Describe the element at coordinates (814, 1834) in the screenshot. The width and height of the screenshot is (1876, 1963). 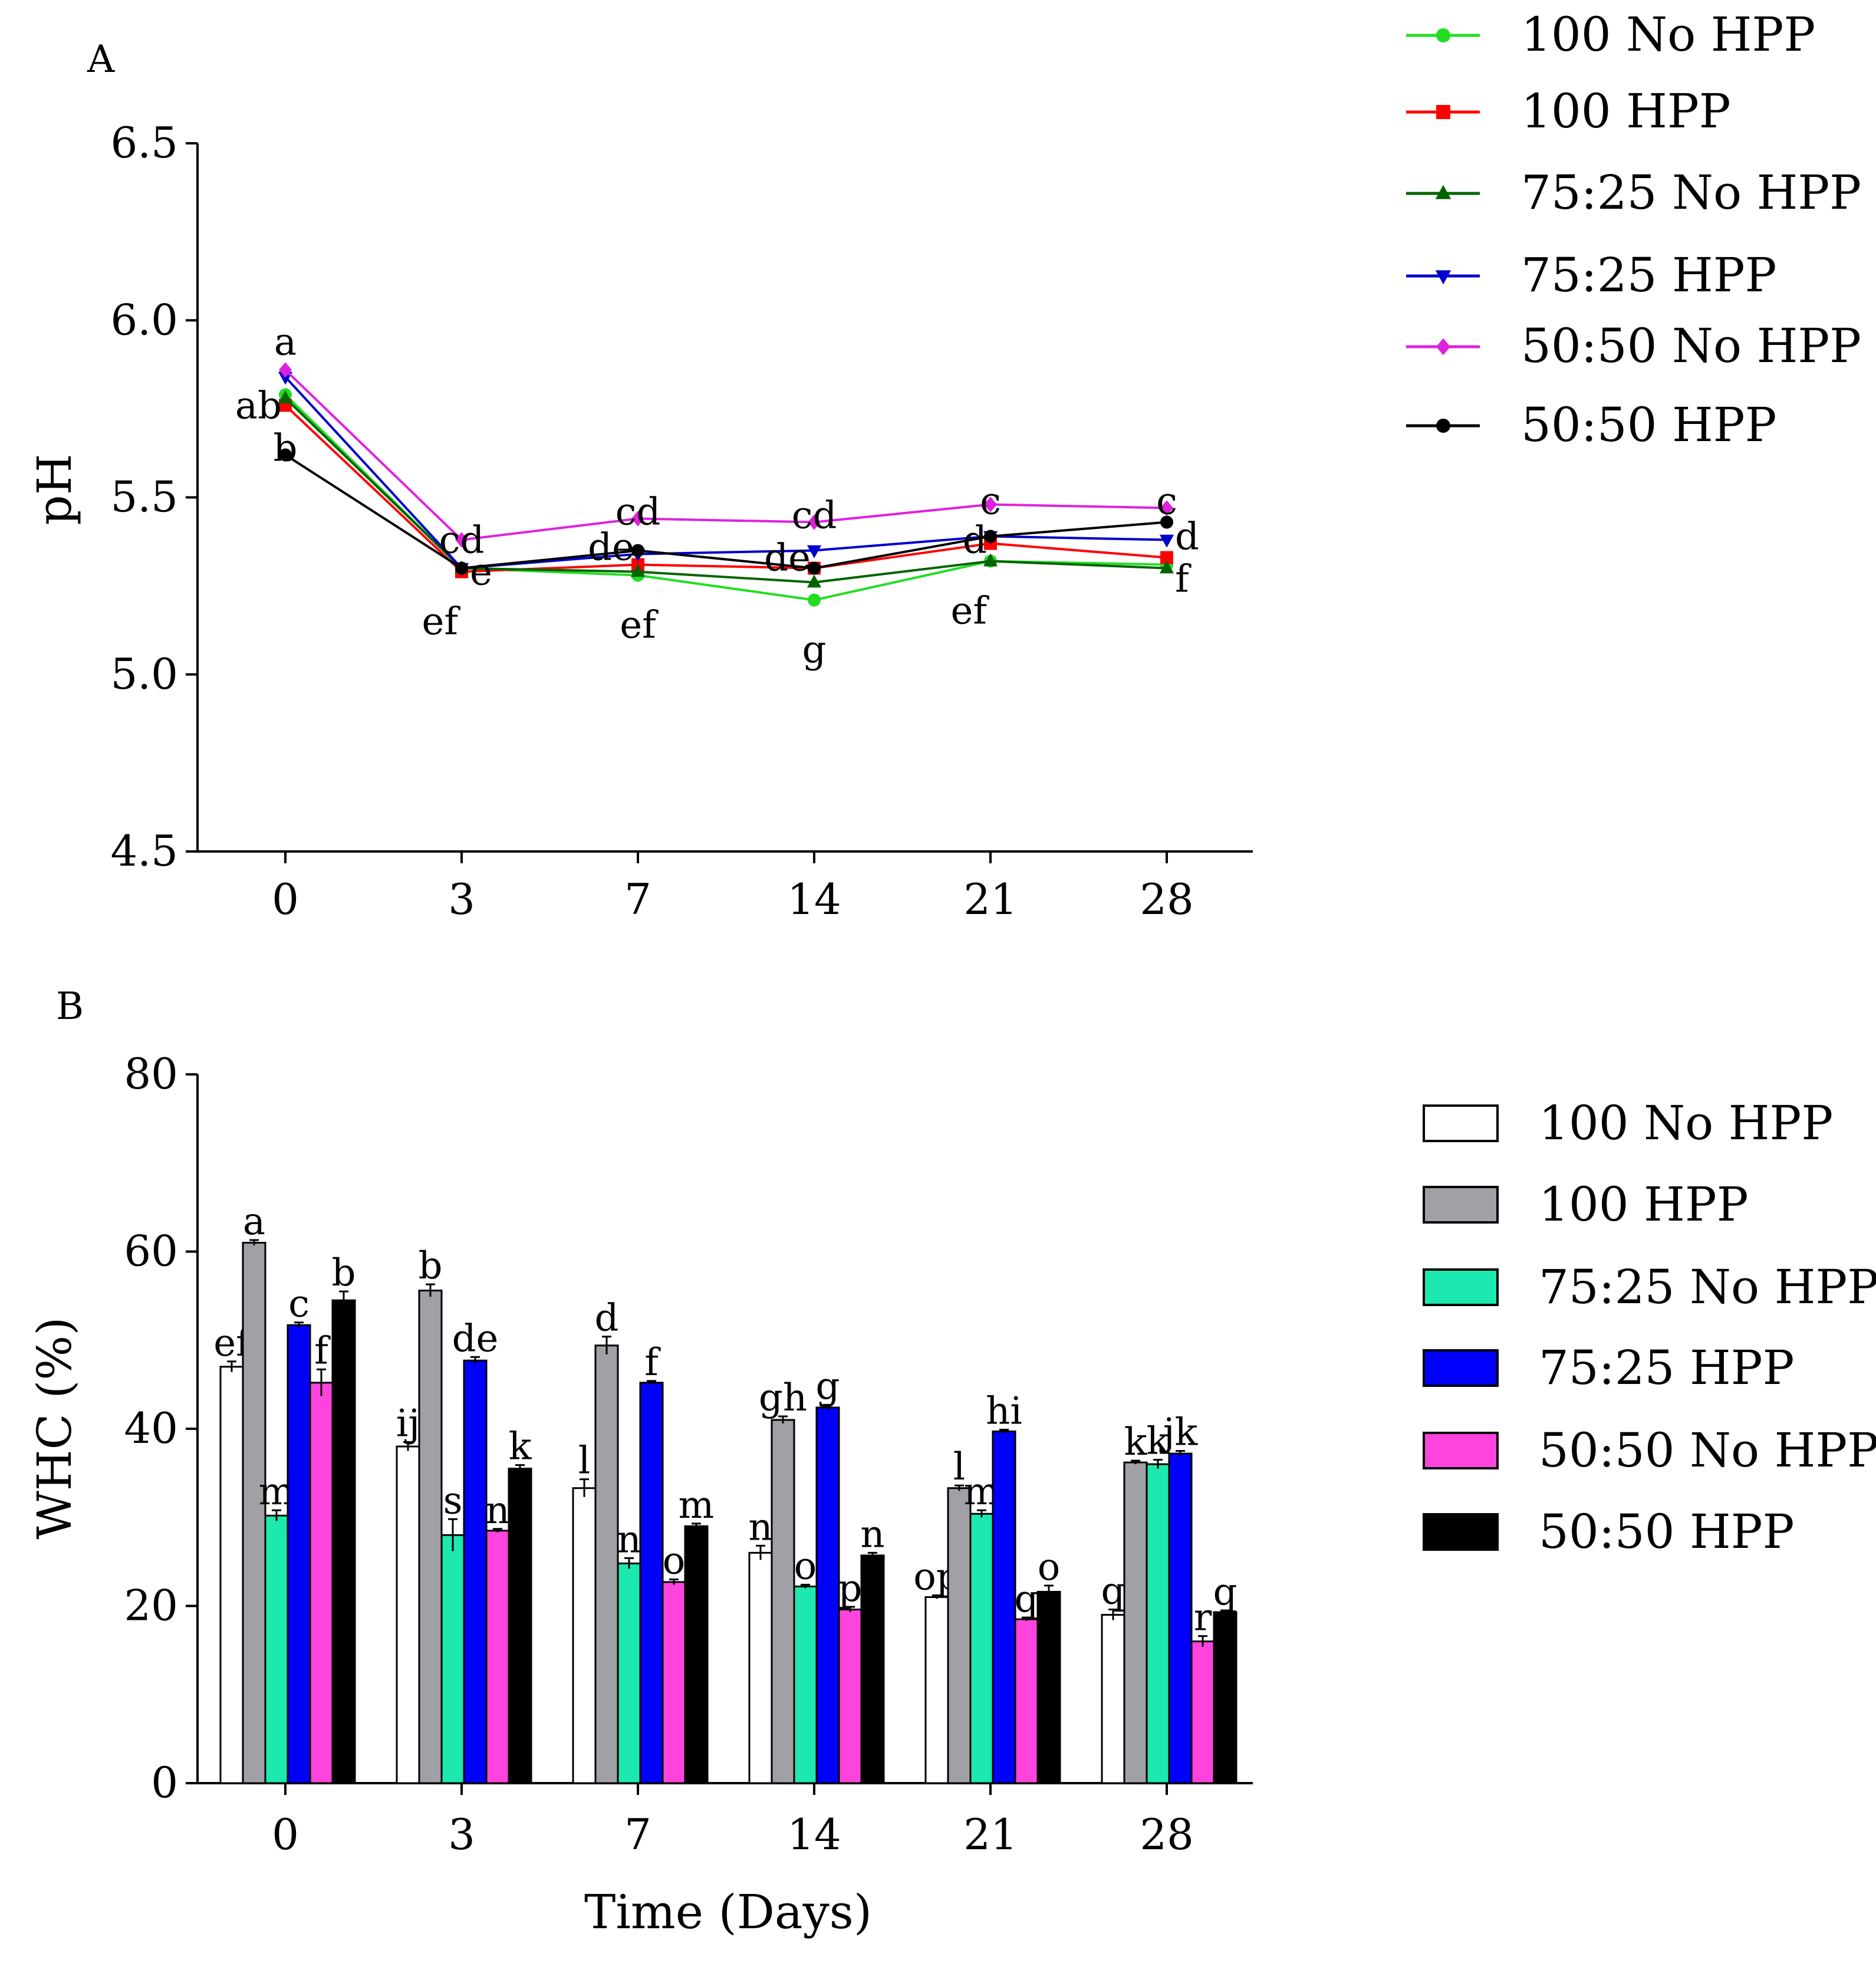
I see `panel-b-x-tick-label: 14` at that location.